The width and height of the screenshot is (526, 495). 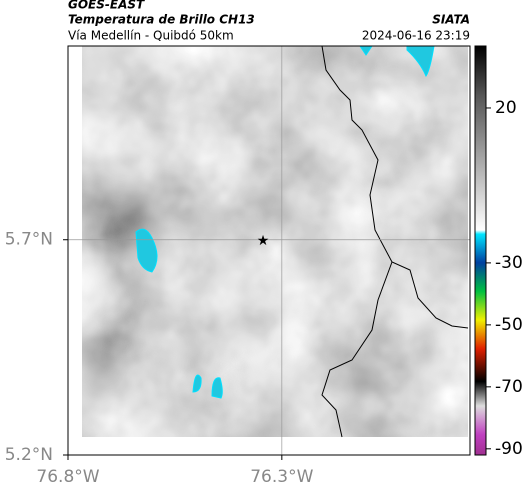 I want to click on product: Temperatura de Brillo CH13, so click(x=161, y=20).